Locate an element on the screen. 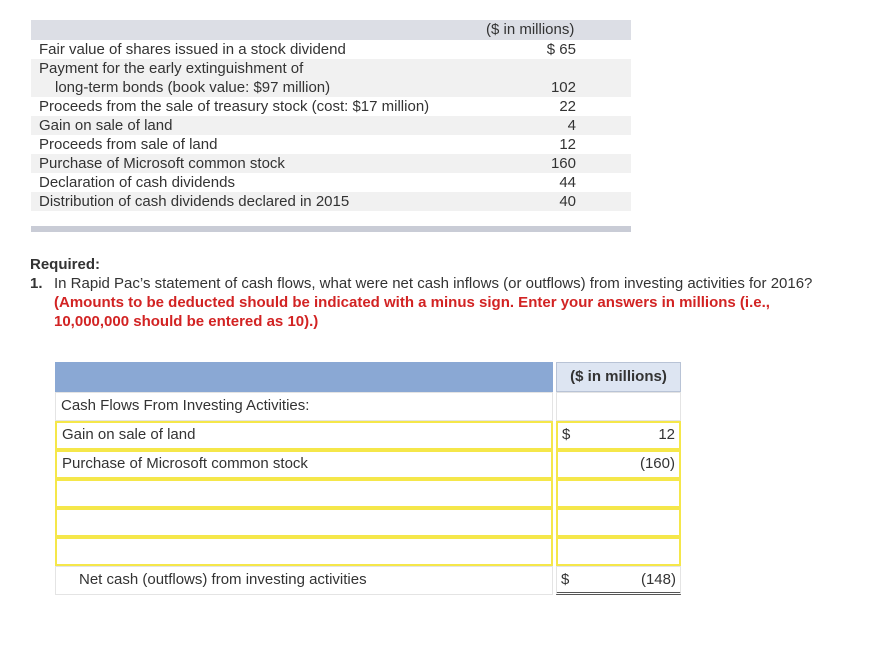 Image resolution: width=879 pixels, height=649 pixels. answer-table-header: ($ in millions) is located at coordinates (368, 377).